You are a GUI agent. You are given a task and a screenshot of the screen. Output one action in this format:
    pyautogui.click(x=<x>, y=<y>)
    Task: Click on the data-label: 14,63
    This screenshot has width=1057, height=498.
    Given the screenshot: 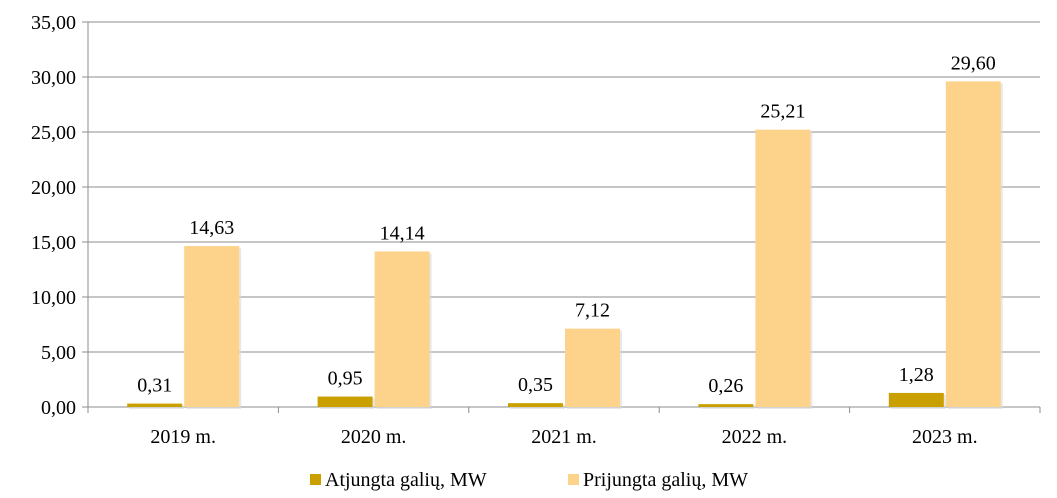 What is the action you would take?
    pyautogui.click(x=211, y=228)
    